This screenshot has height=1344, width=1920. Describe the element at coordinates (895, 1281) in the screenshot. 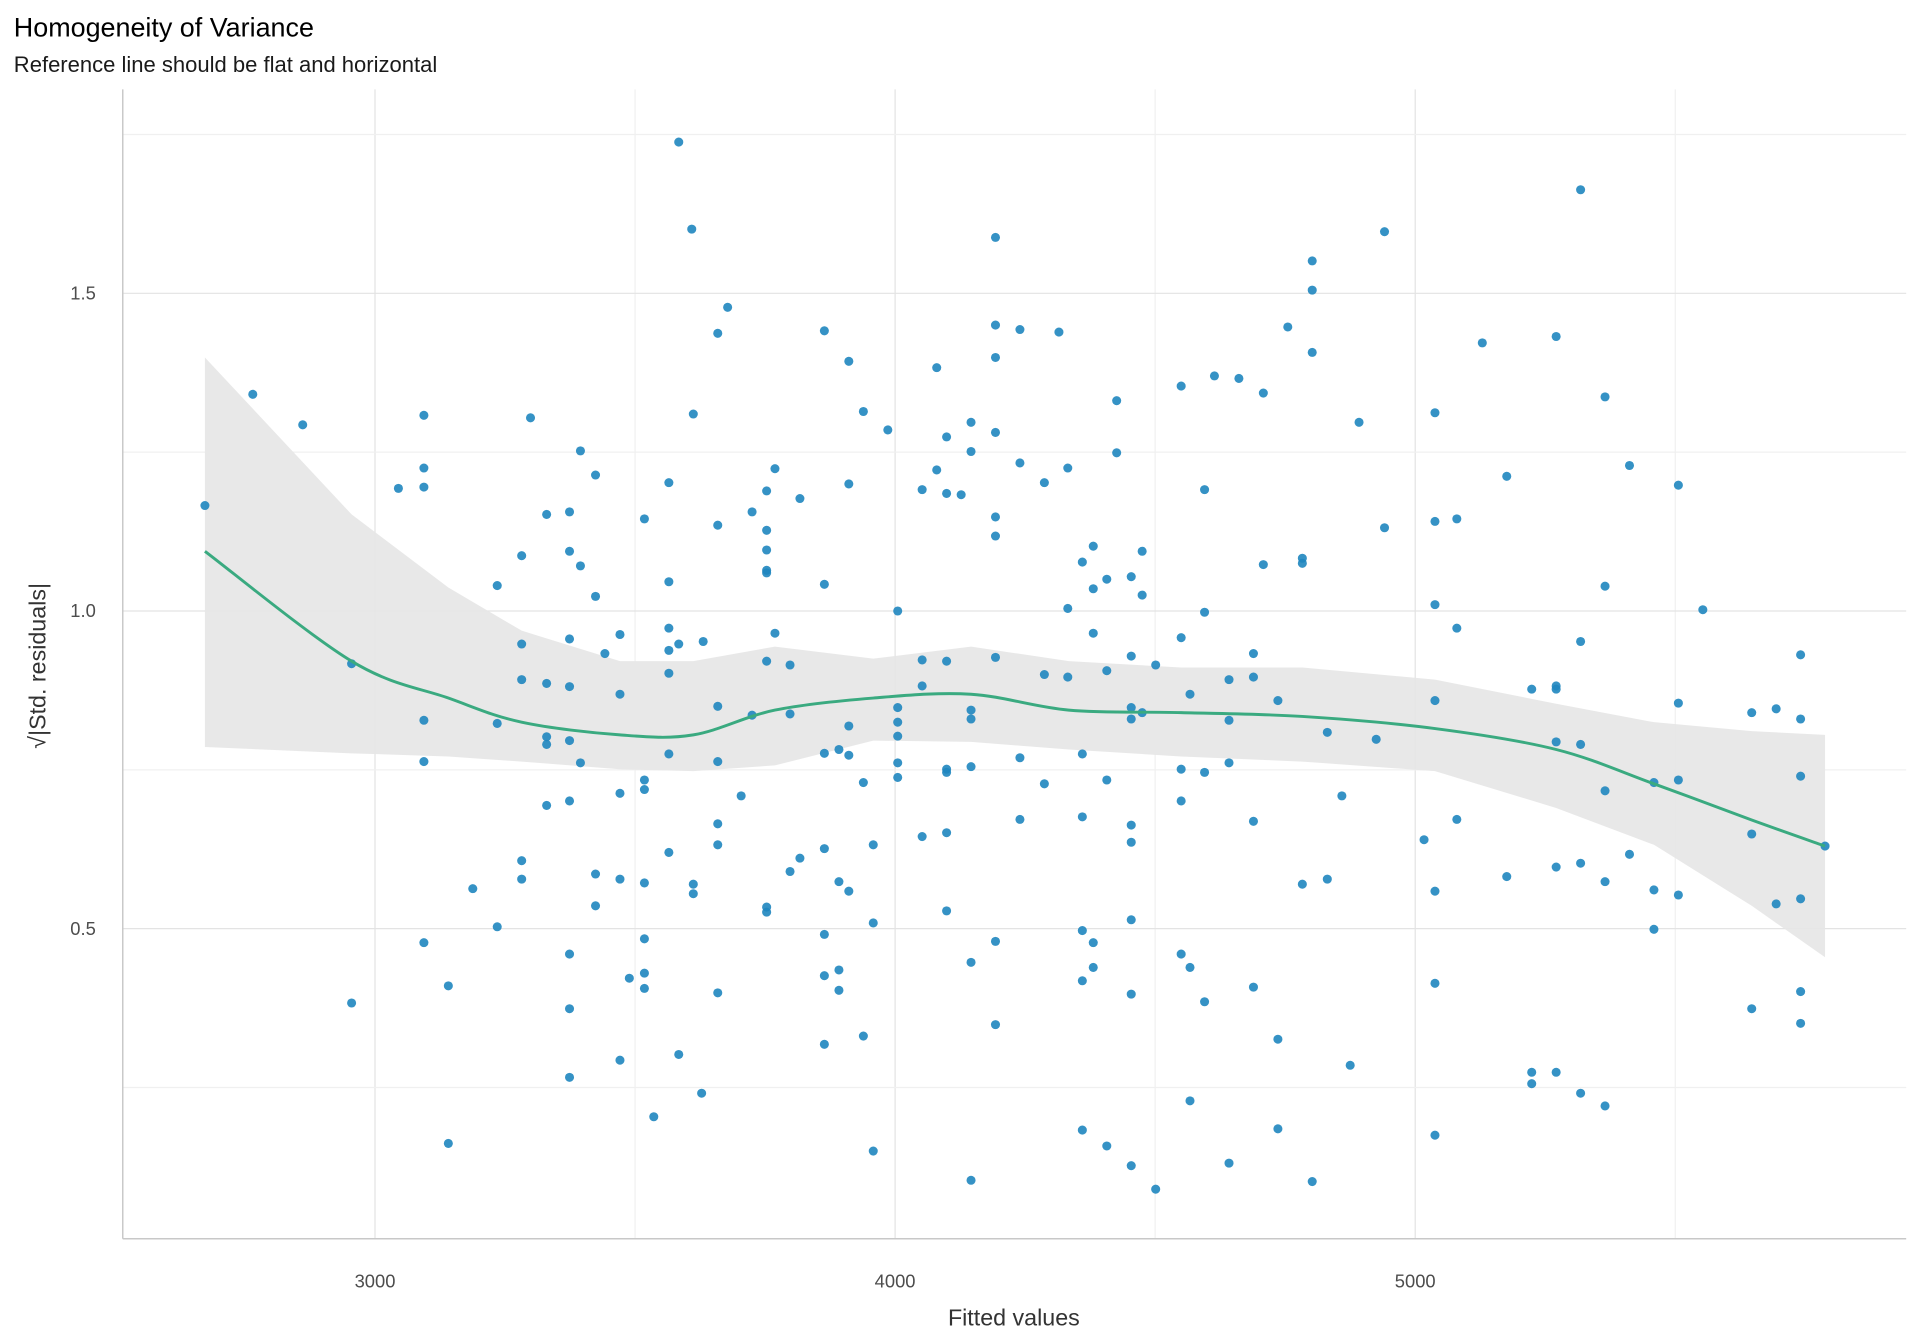

I see `x-tick-label: 4000` at that location.